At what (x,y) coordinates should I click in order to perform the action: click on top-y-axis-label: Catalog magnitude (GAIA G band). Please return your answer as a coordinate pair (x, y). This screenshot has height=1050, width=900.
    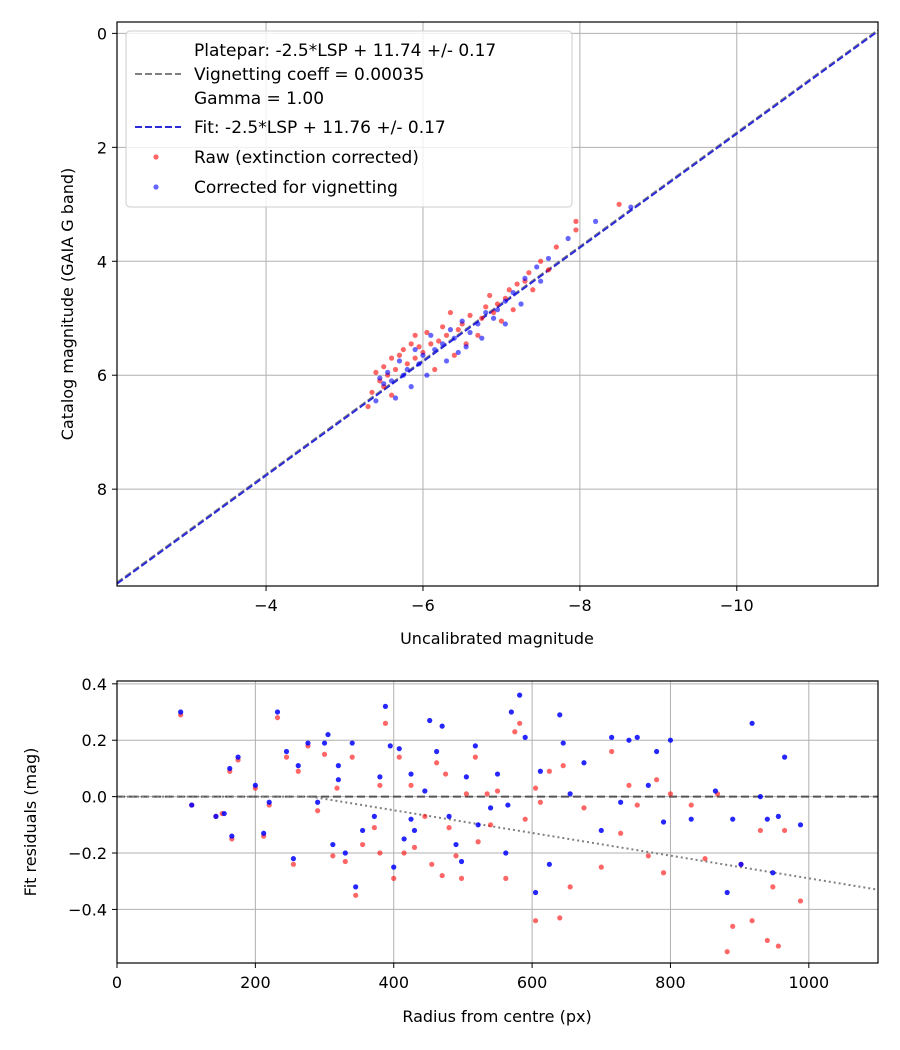
    Looking at the image, I should click on (67, 304).